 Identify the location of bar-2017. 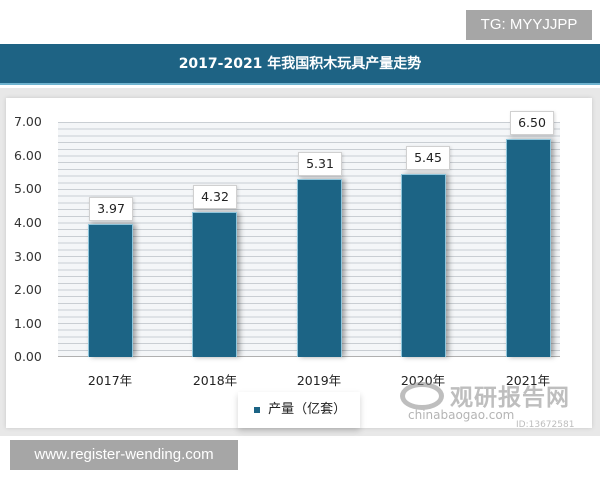
(110, 290).